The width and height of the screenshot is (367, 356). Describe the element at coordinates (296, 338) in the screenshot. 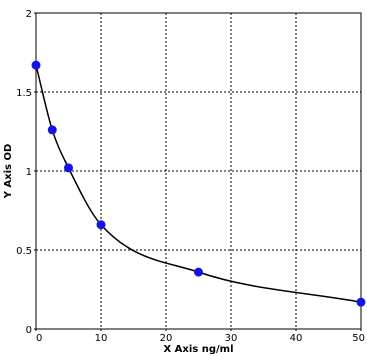

I see `x-tick-label: 40` at that location.